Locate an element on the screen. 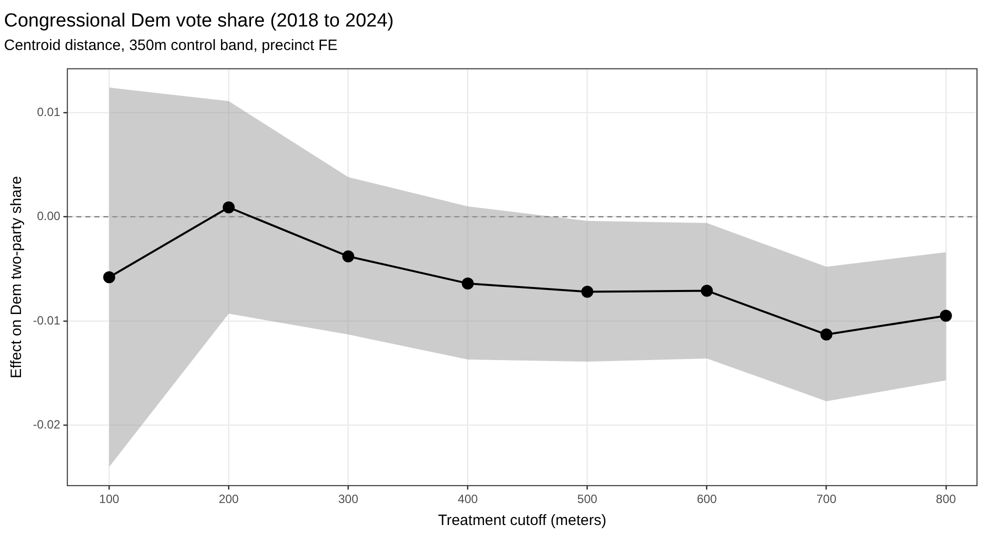 The height and width of the screenshot is (540, 984). x-tick-label: 100 is located at coordinates (109, 499).